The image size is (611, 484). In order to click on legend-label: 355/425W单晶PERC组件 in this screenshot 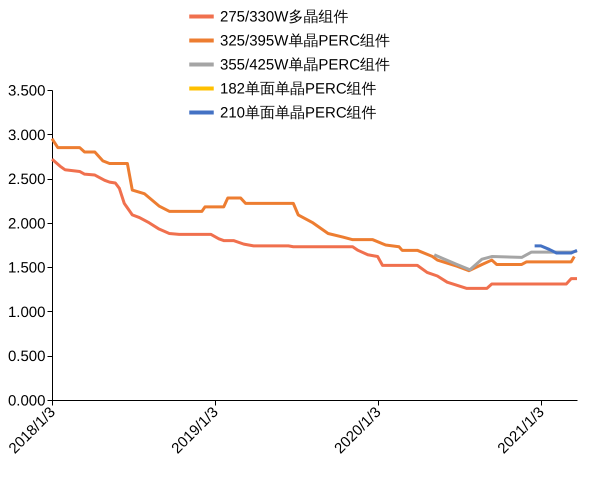, I will do `click(305, 65)`.